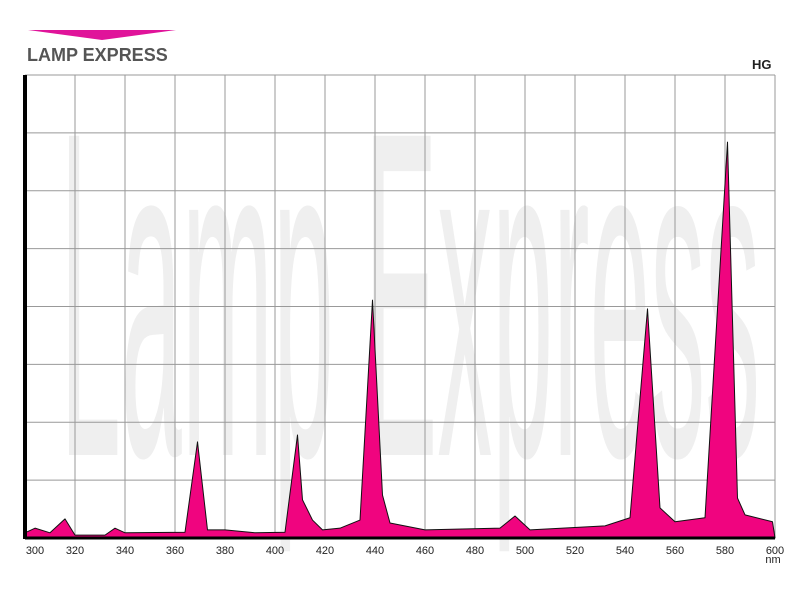 This screenshot has height=600, width=800. Describe the element at coordinates (225, 551) in the screenshot. I see `x-tick-label: 380` at that location.